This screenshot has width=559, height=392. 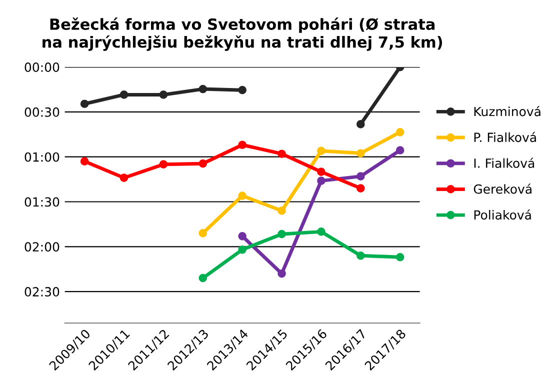 What do you see at coordinates (503, 189) in the screenshot?
I see `legend-label: Gereková` at bounding box center [503, 189].